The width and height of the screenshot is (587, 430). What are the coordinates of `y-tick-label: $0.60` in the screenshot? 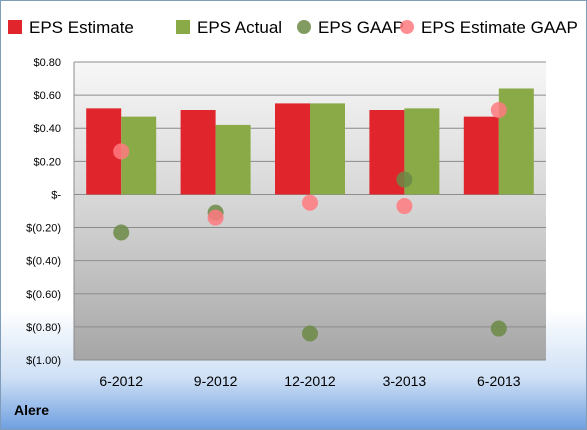 It's located at (47, 96).